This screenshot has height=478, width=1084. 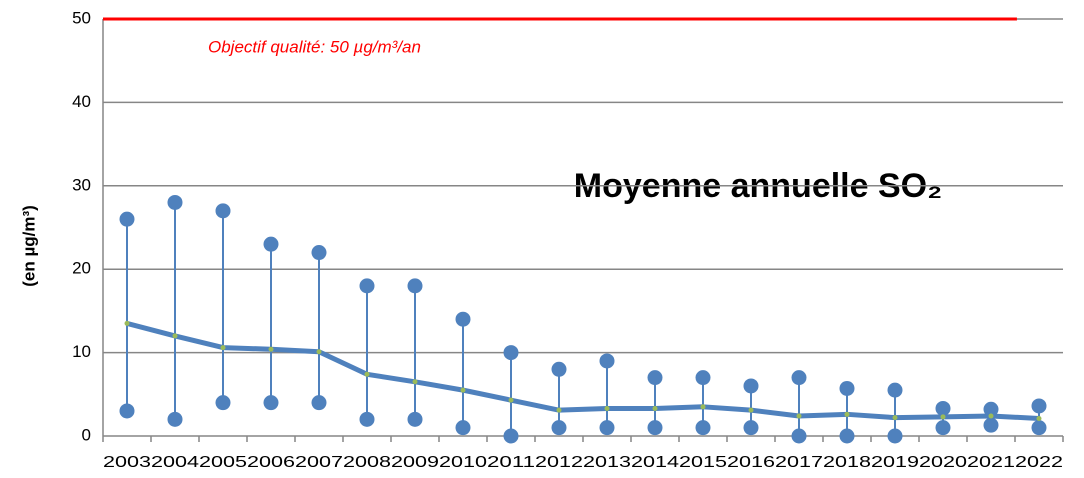 What do you see at coordinates (895, 462) in the screenshot?
I see `x-tick-label: 2019` at bounding box center [895, 462].